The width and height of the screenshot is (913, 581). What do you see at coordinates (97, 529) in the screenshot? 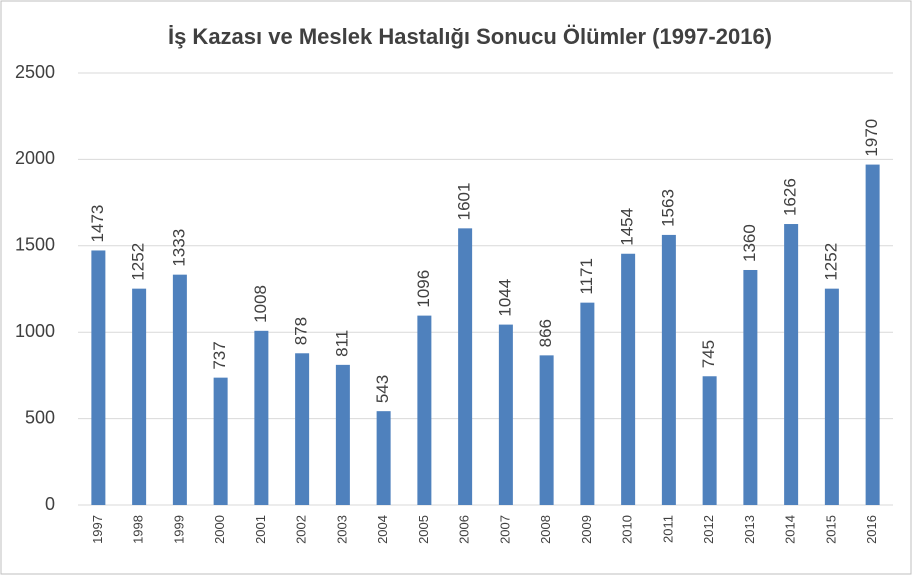
I see `x-tick-label: 1997` at bounding box center [97, 529].